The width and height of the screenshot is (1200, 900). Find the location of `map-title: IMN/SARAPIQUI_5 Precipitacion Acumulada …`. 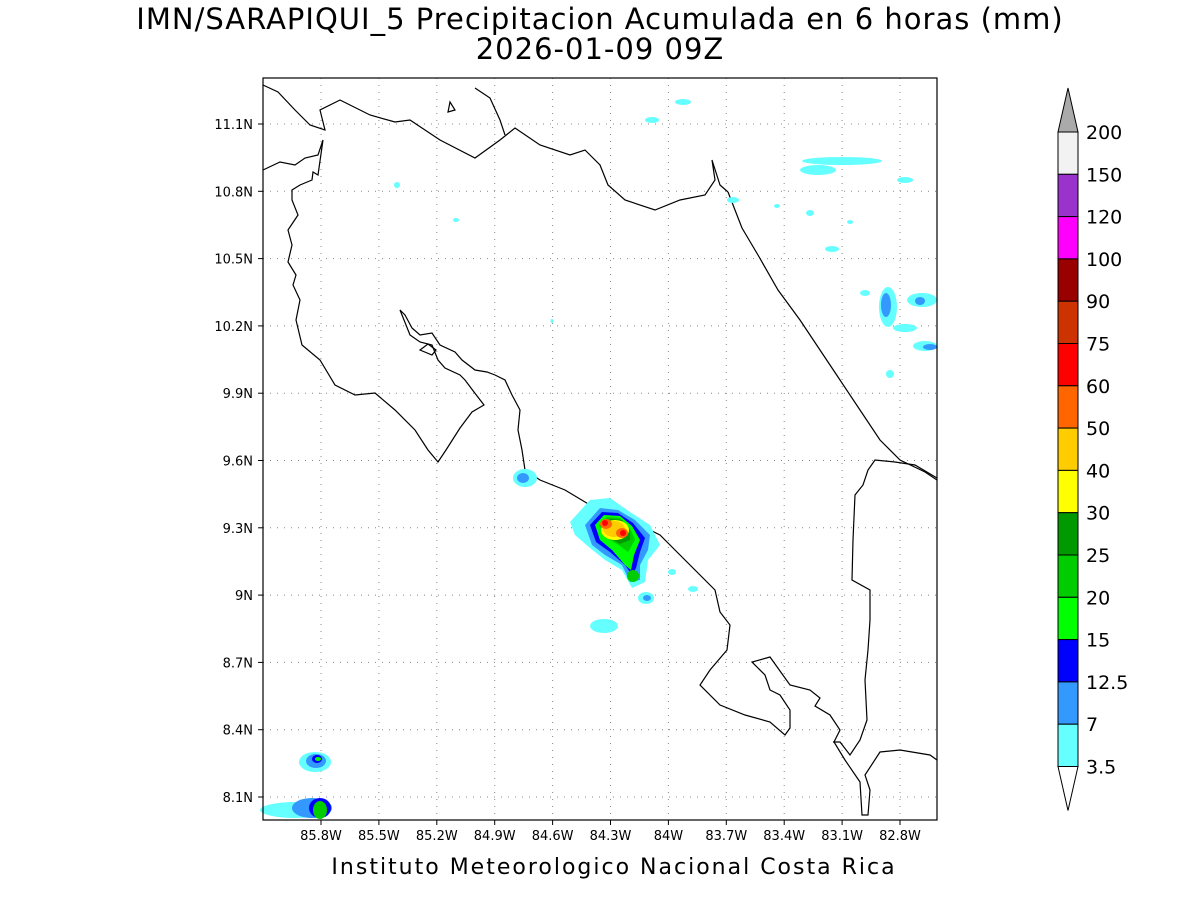

map-title: IMN/SARAPIQUI_5 Precipitacion Acumulada … is located at coordinates (600, 19).